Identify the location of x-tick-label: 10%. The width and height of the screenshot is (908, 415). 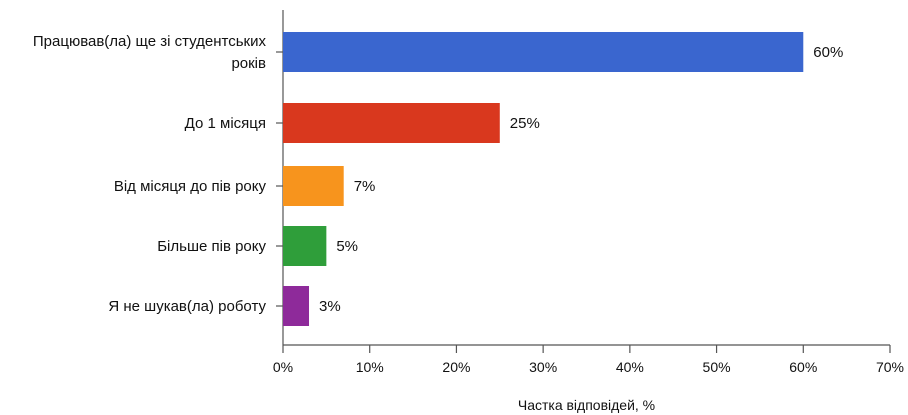
(370, 367).